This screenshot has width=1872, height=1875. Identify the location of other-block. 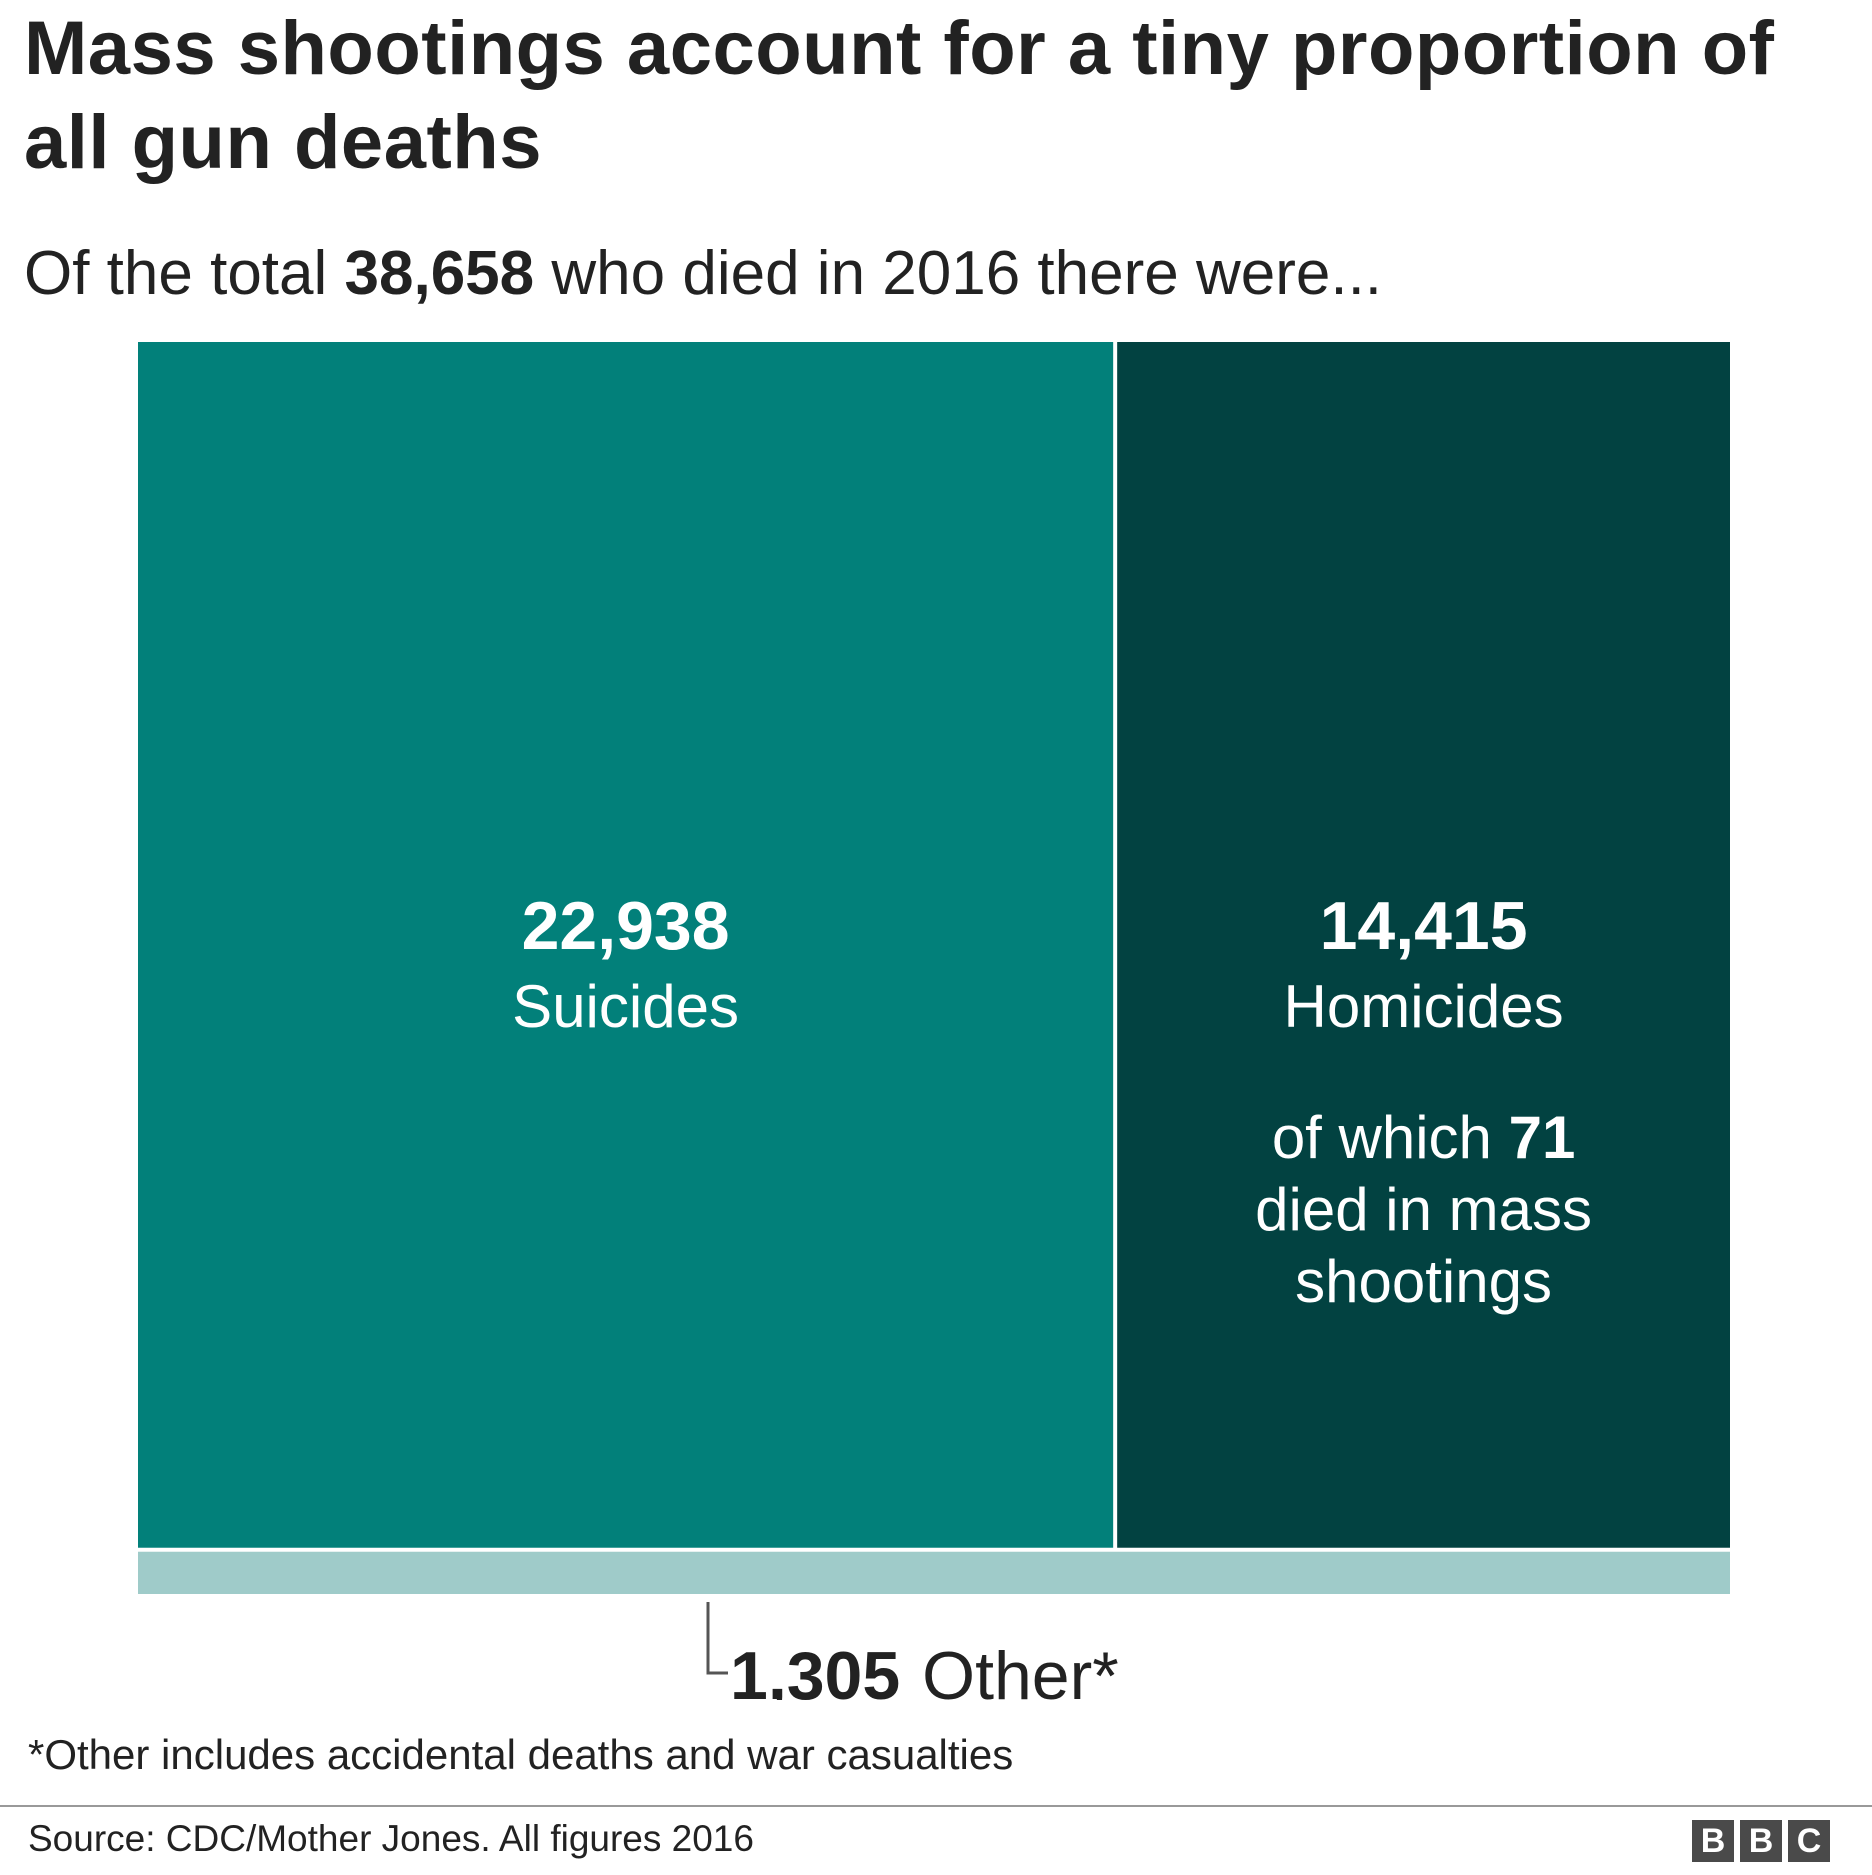
(934, 1572).